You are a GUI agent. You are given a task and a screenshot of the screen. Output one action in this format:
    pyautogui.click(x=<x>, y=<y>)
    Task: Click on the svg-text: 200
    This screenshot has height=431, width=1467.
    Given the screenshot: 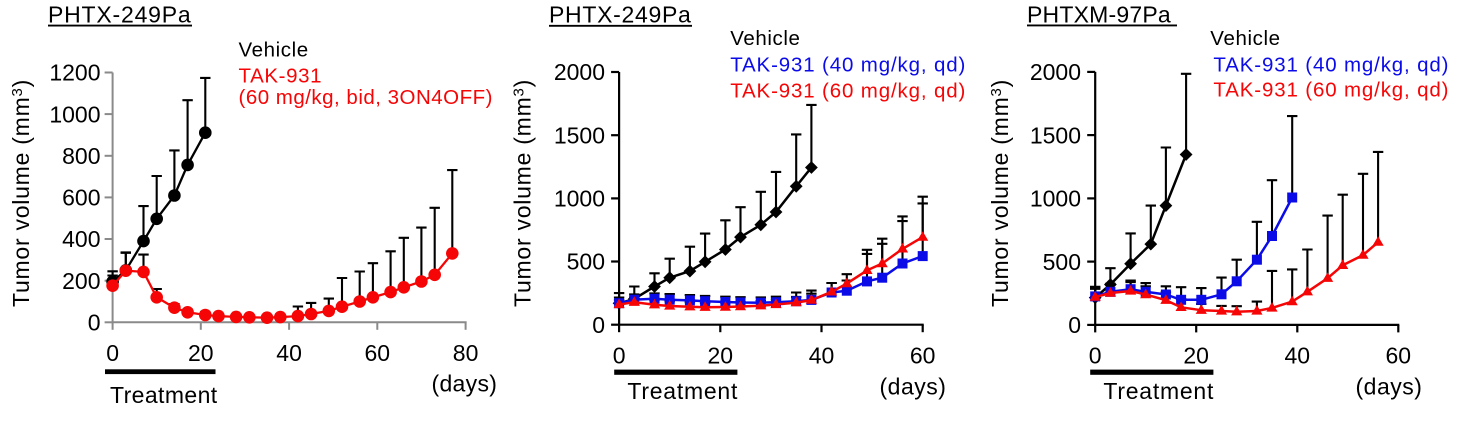 What is the action you would take?
    pyautogui.click(x=81, y=281)
    